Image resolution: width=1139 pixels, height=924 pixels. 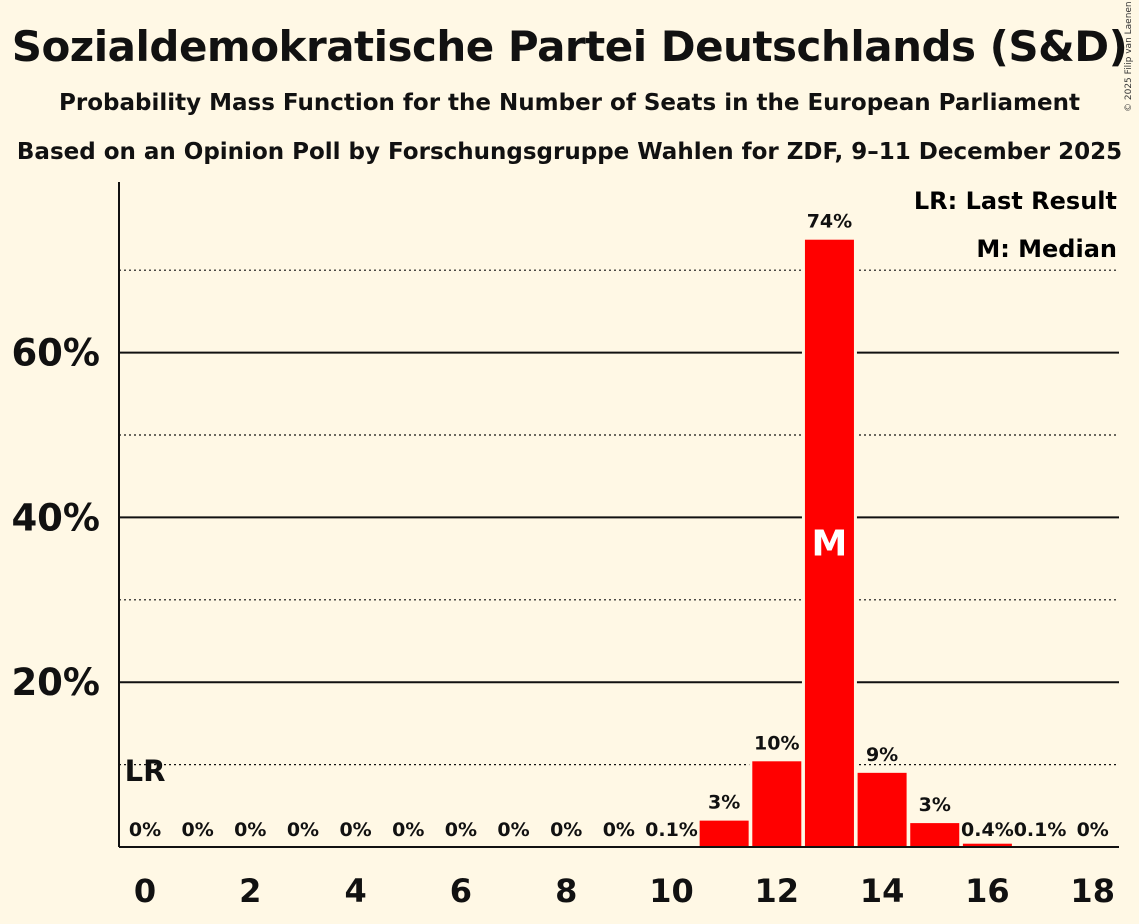 I want to click on y-tick-label: 20%, so click(x=55, y=682).